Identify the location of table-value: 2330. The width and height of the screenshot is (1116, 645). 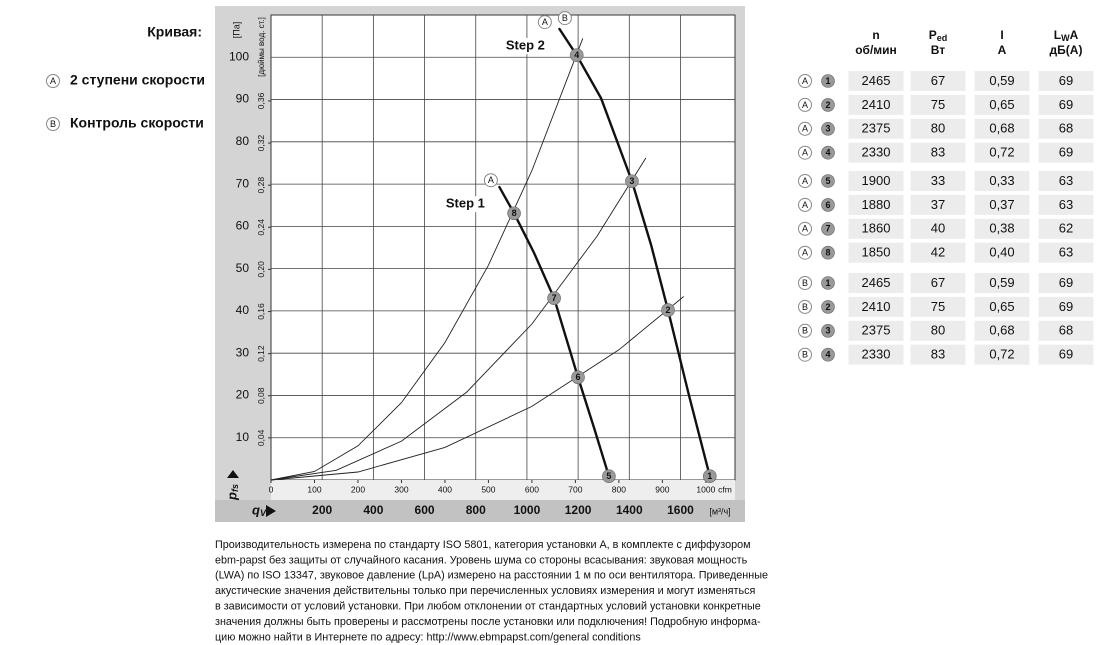
(876, 152).